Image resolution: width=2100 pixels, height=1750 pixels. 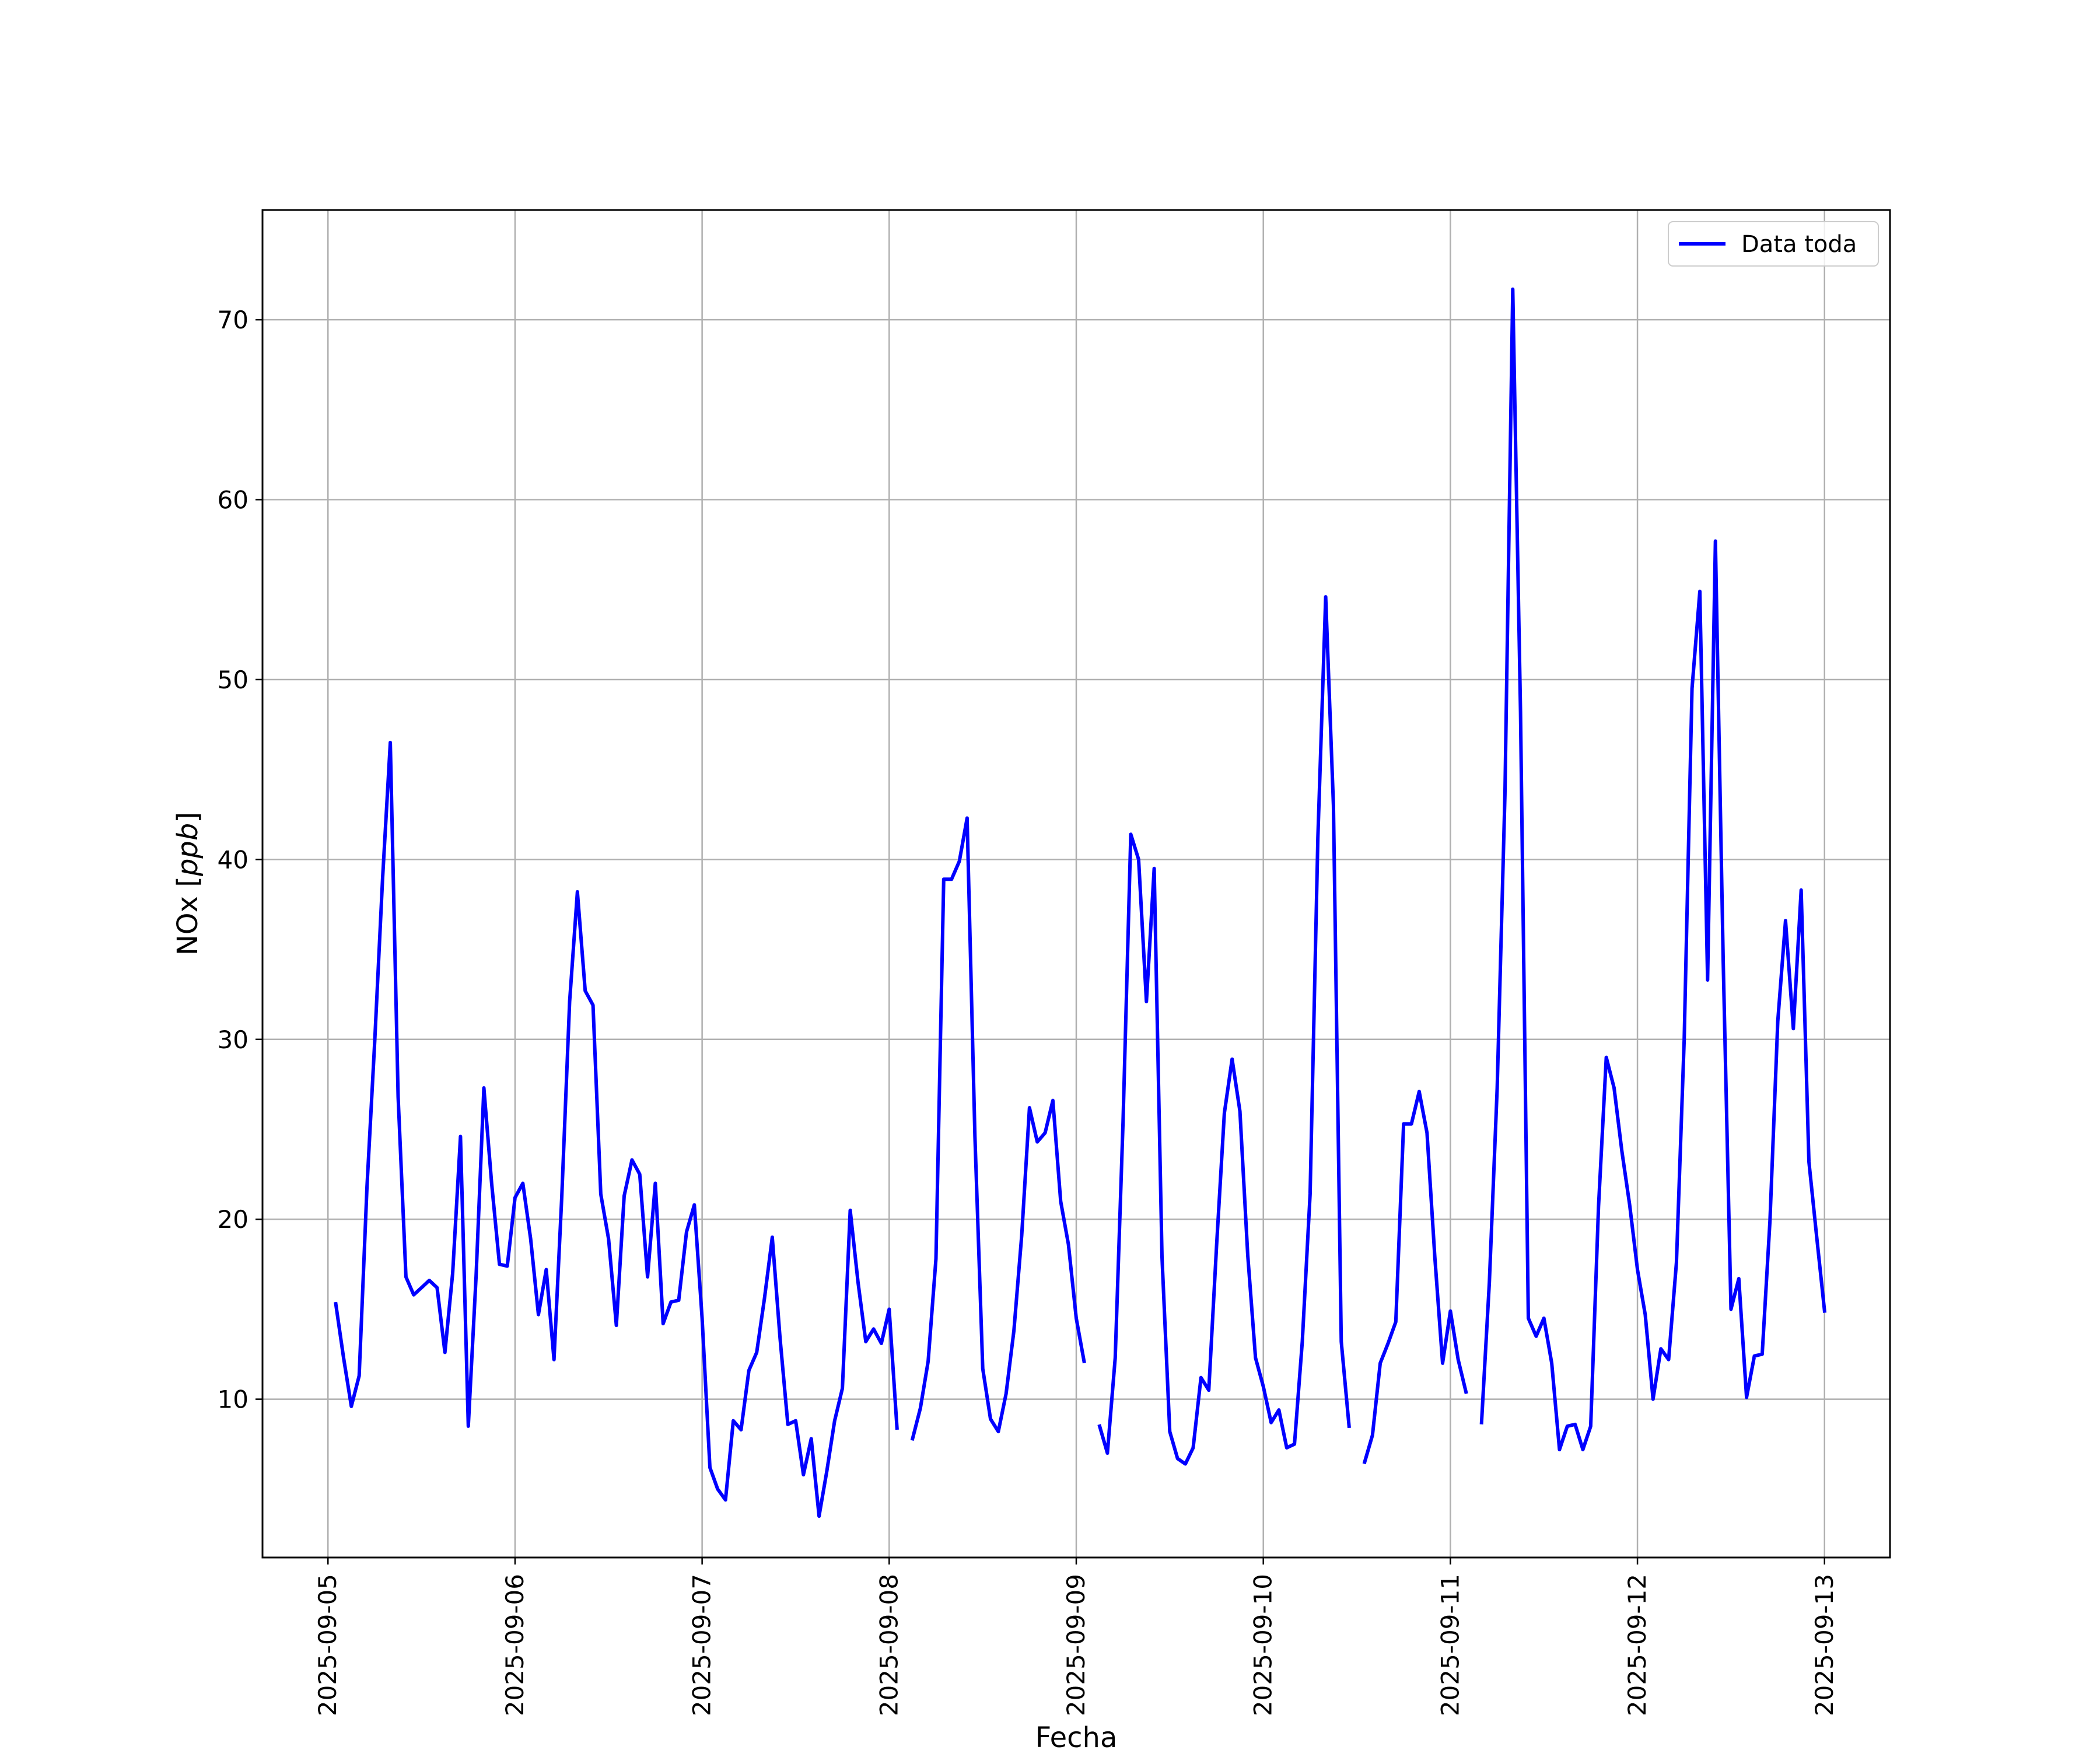 I want to click on y-tick-label: 70, so click(x=233, y=320).